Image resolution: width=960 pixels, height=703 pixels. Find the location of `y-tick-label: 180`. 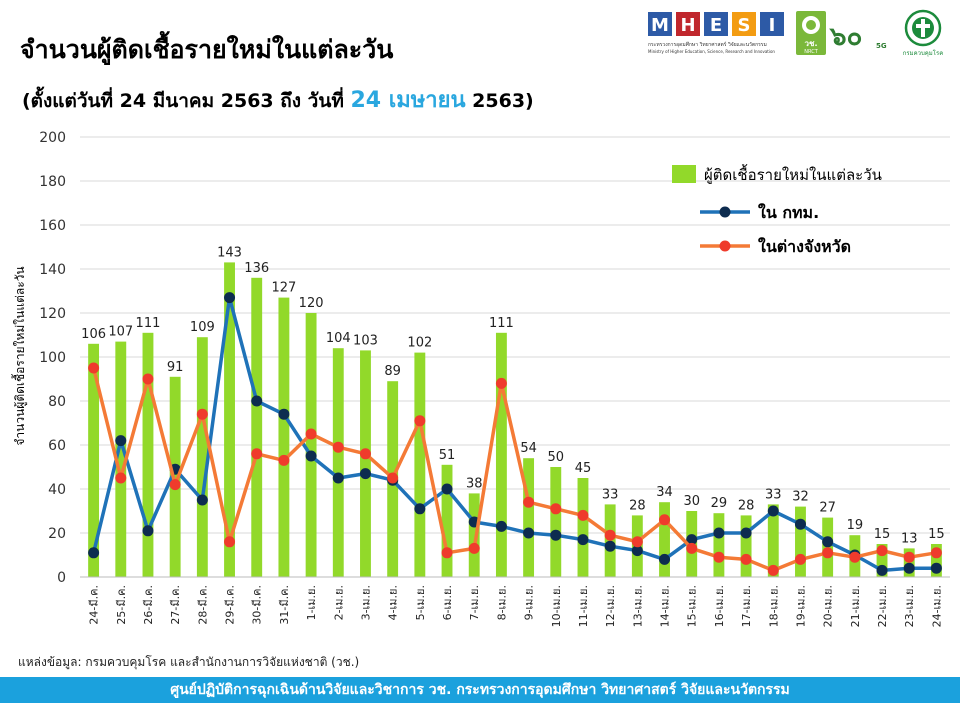

y-tick-label: 180 is located at coordinates (52, 182).